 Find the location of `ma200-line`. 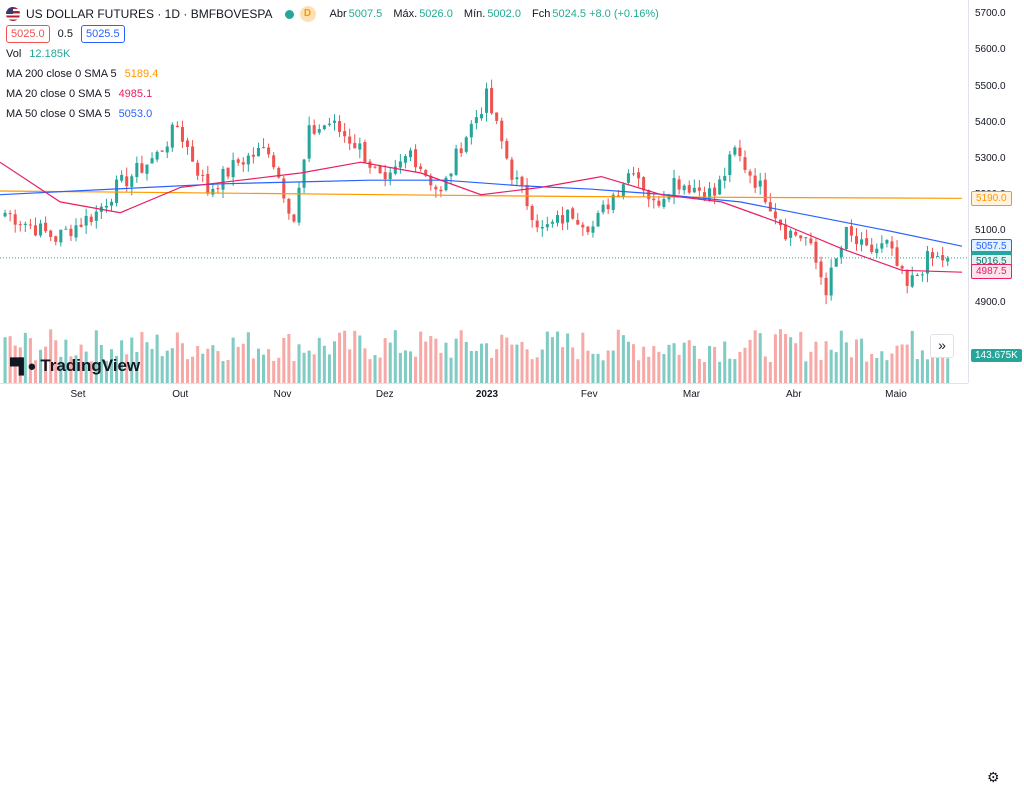

ma200-line is located at coordinates (481, 194).